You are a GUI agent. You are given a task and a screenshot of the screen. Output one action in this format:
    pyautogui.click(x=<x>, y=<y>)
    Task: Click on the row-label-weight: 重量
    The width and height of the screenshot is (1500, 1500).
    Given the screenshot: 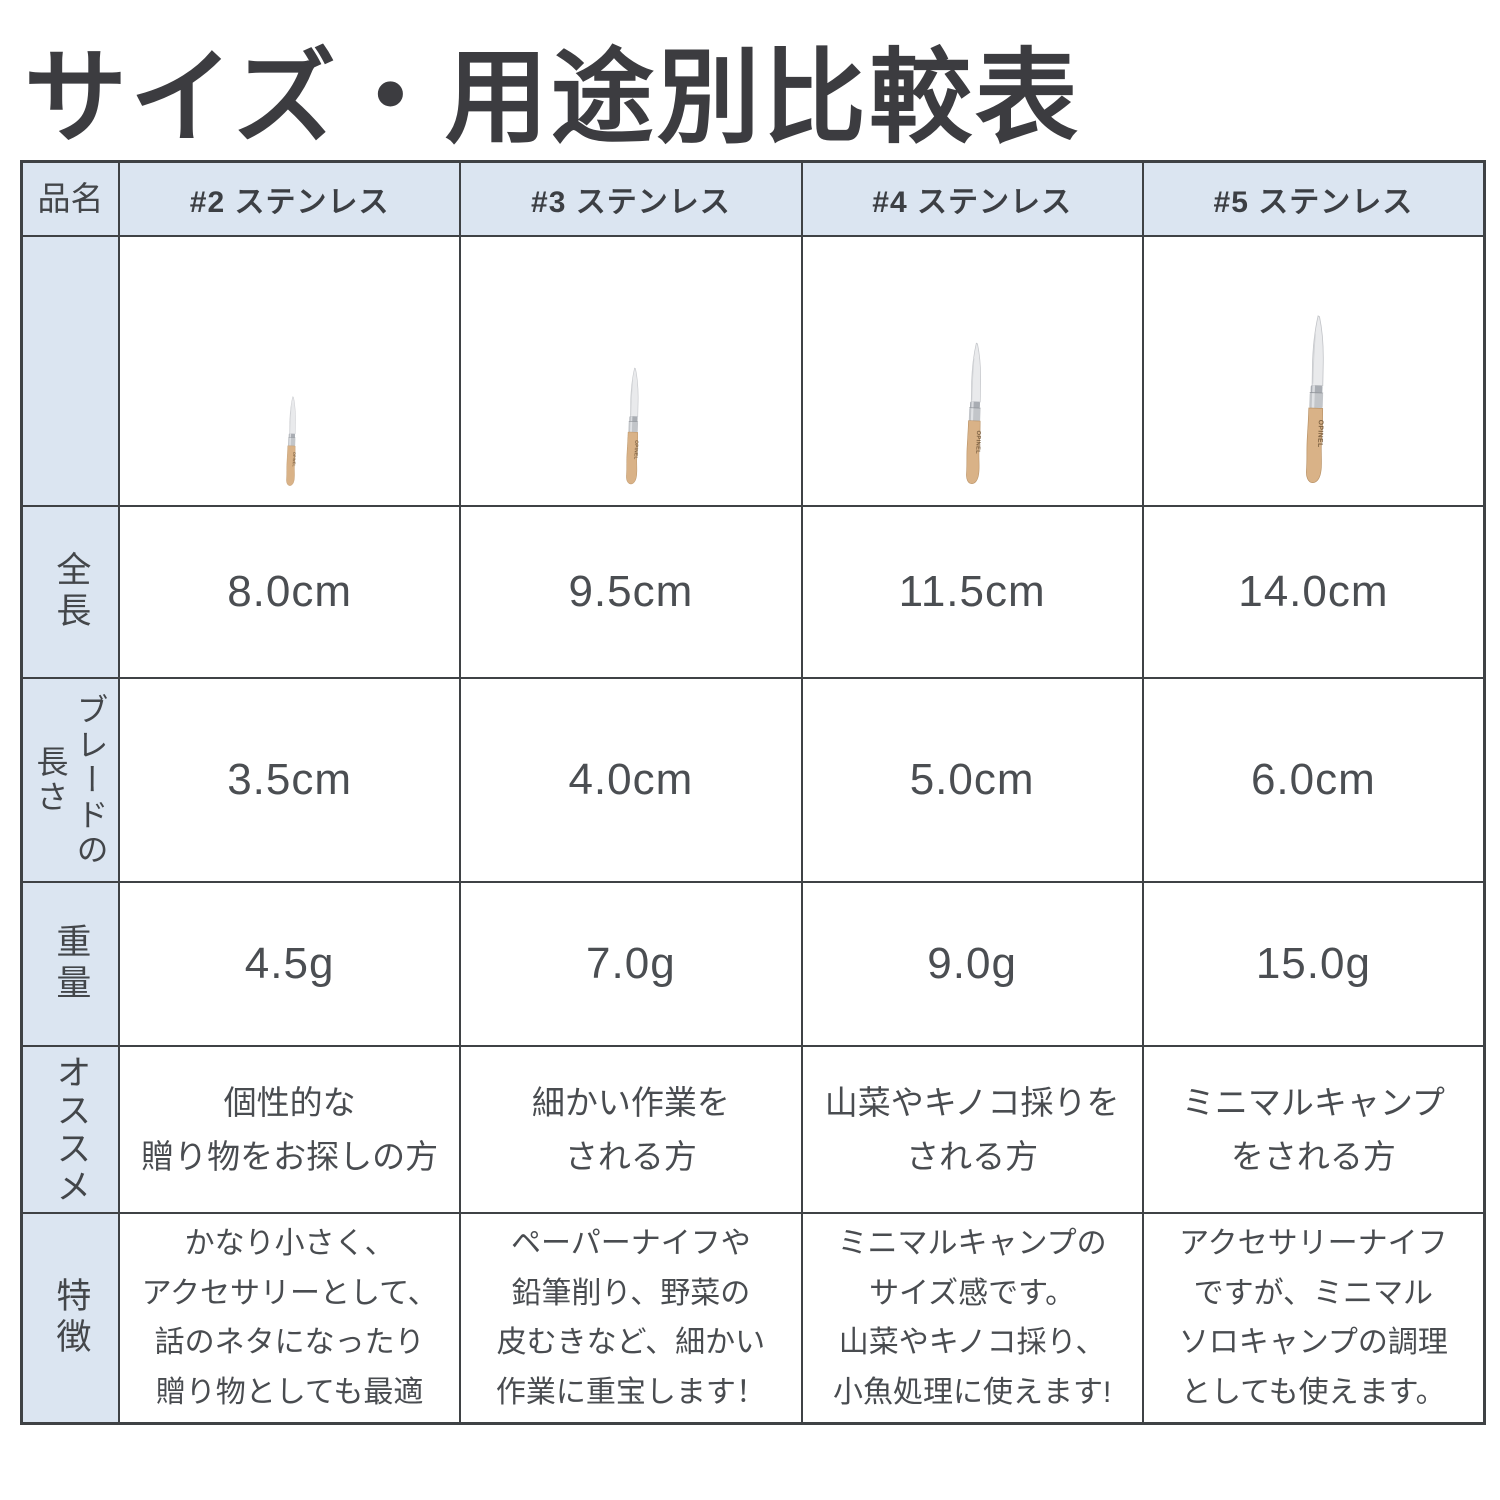 What is the action you would take?
    pyautogui.click(x=70, y=964)
    